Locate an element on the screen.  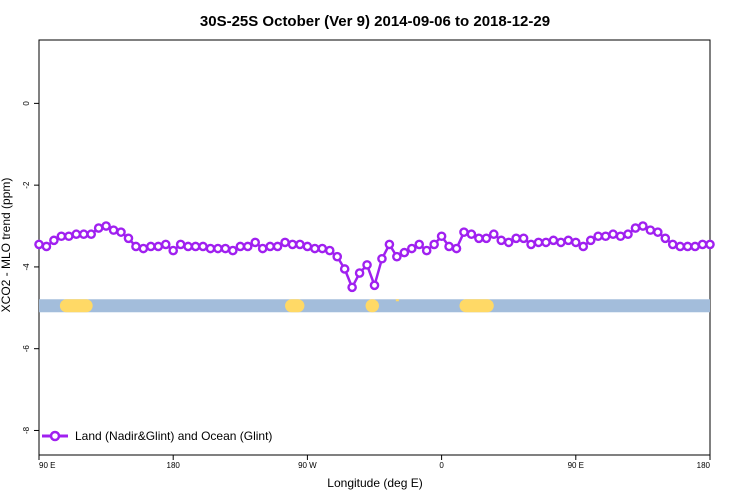
y-tick-label-0: 0 is located at coordinates (26, 103).